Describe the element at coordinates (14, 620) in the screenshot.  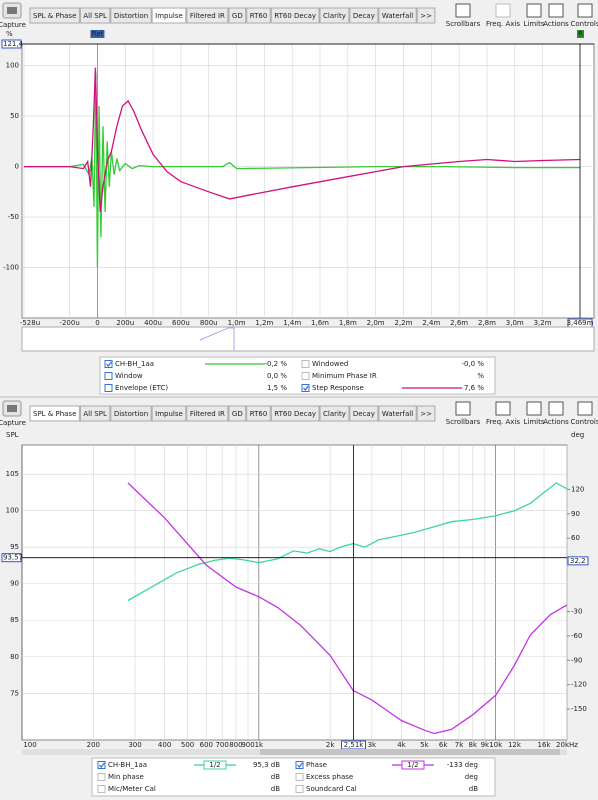
I see `y-tick-label: 85` at that location.